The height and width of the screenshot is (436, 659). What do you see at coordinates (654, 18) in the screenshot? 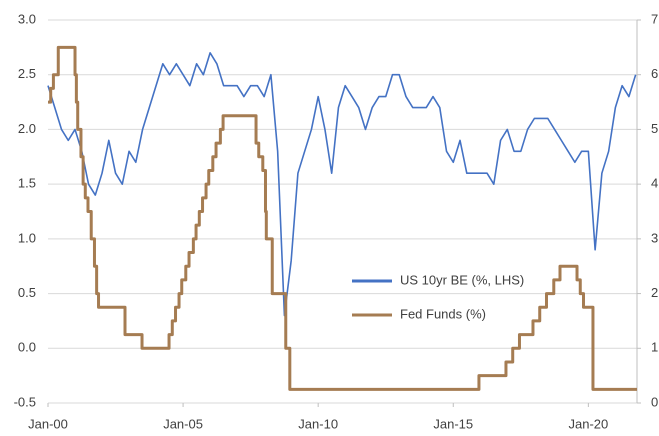
I see `y2-tick-label: 7` at bounding box center [654, 18].